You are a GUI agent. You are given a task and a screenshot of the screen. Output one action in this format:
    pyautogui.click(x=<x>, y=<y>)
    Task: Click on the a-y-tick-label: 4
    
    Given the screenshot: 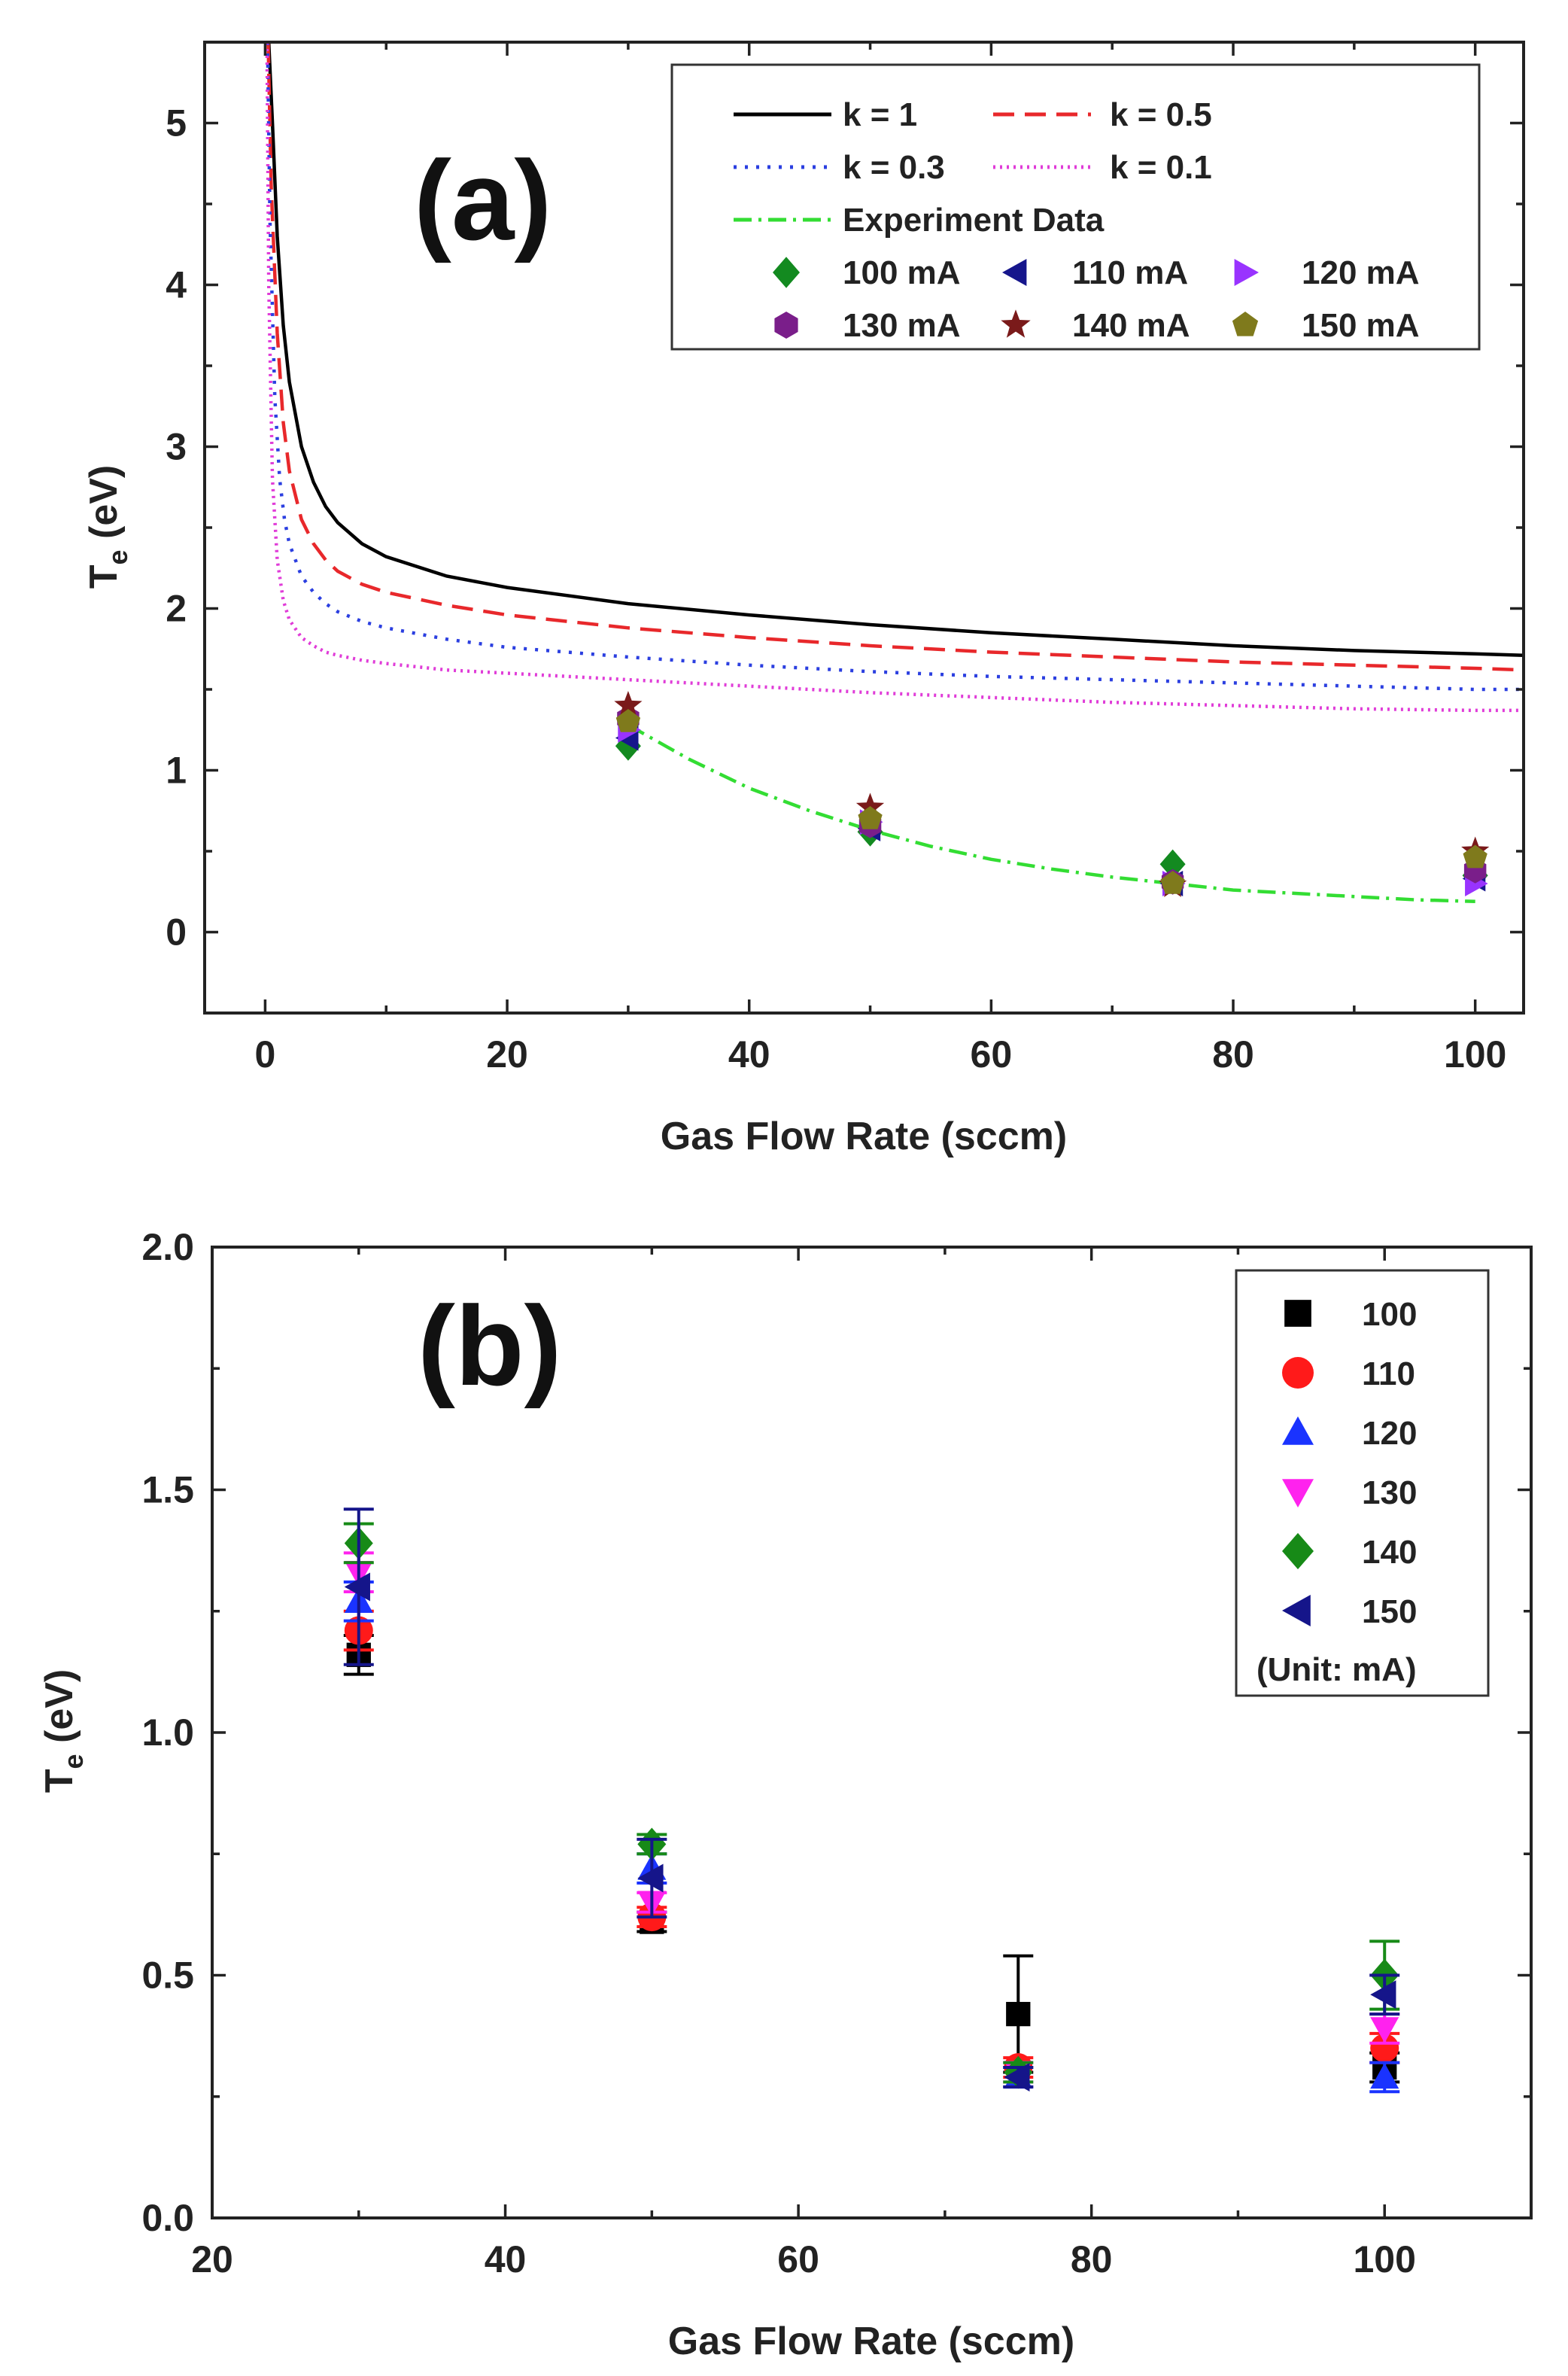 What is the action you would take?
    pyautogui.click(x=176, y=285)
    